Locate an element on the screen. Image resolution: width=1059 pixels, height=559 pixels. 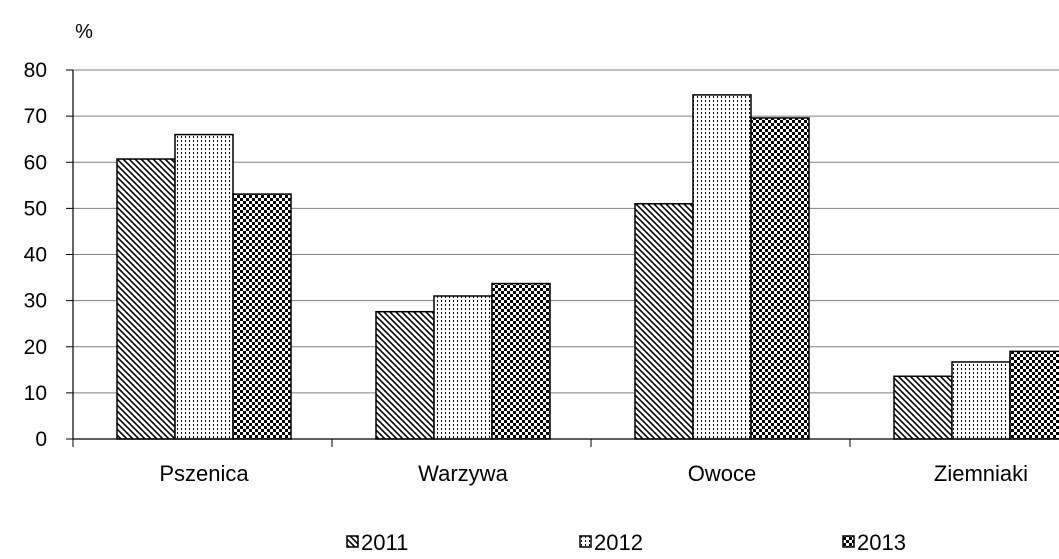
x-category-label: Ziemniaki is located at coordinates (981, 473).